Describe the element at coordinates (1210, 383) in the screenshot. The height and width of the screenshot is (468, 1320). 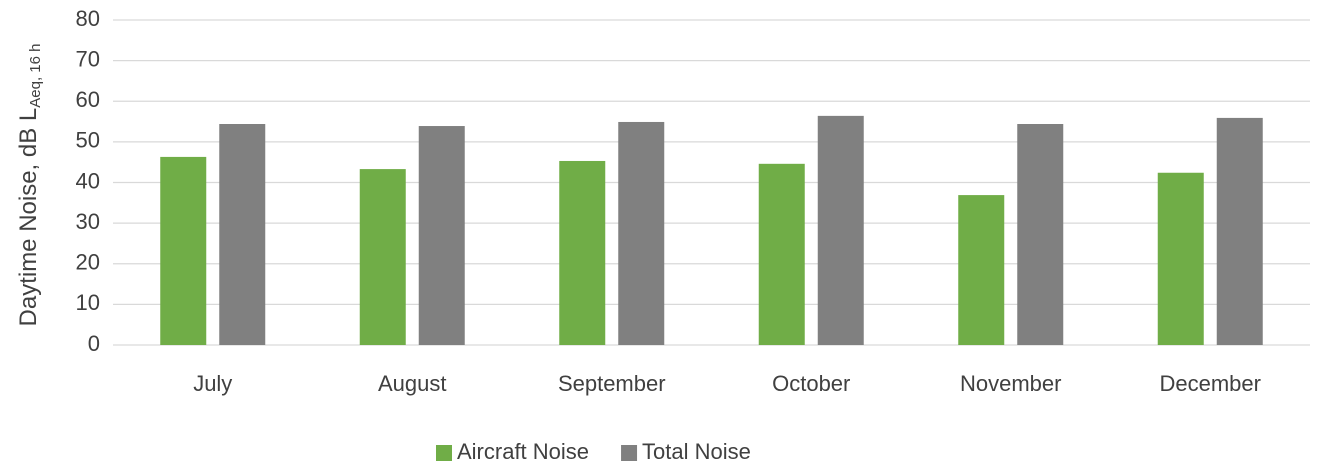
I see `x-tick-label: December` at that location.